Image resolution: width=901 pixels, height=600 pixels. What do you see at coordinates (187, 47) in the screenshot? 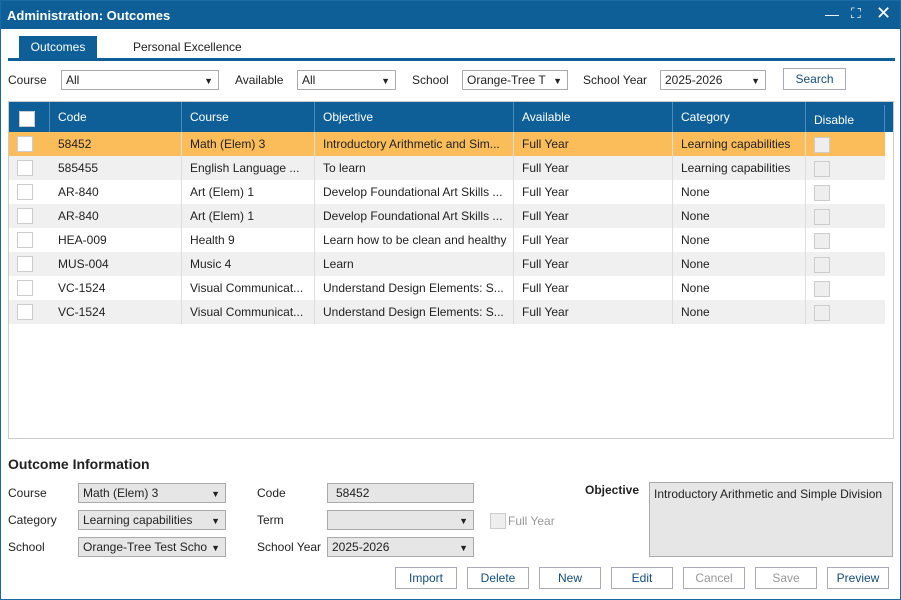
I see `tab: Personal Excellence` at bounding box center [187, 47].